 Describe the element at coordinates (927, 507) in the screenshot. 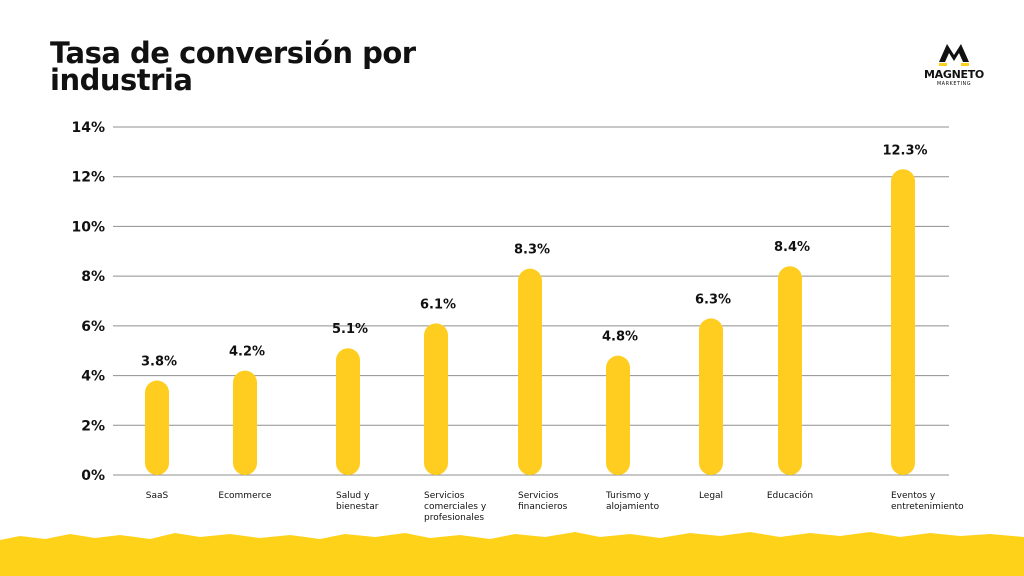

I see `x-category-label-line: entretenimiento` at that location.